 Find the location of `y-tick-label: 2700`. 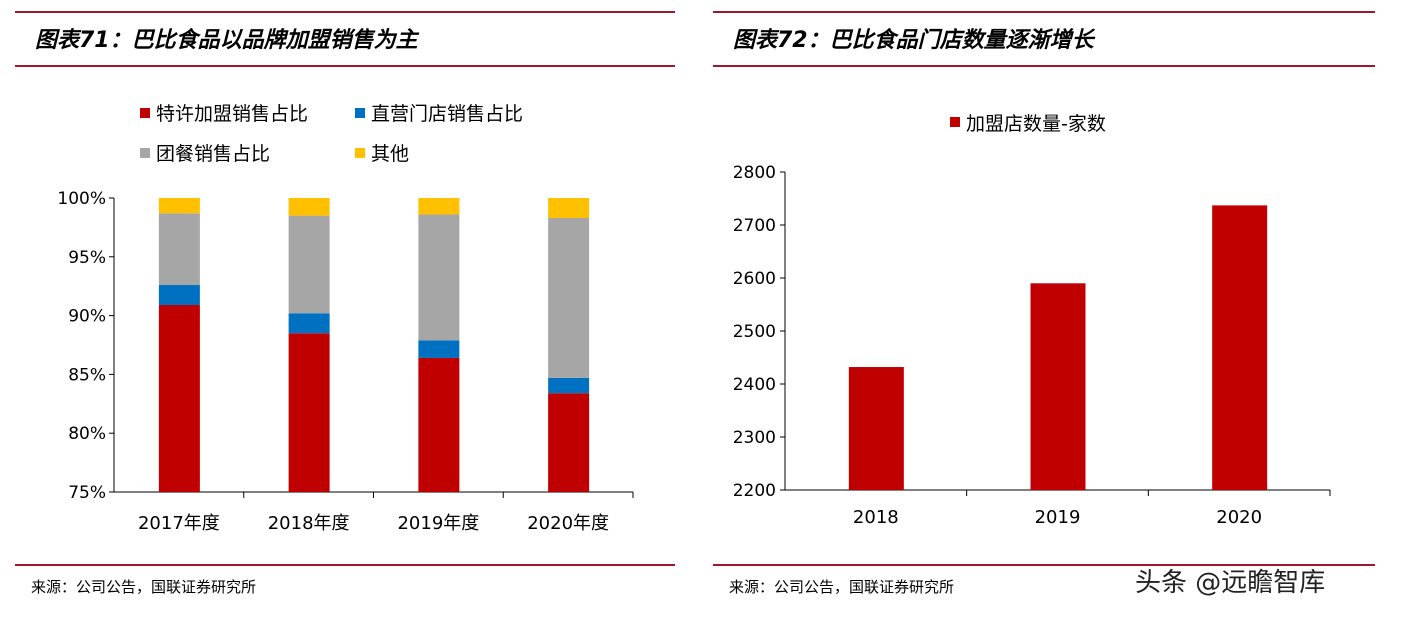

y-tick-label: 2700 is located at coordinates (754, 226).